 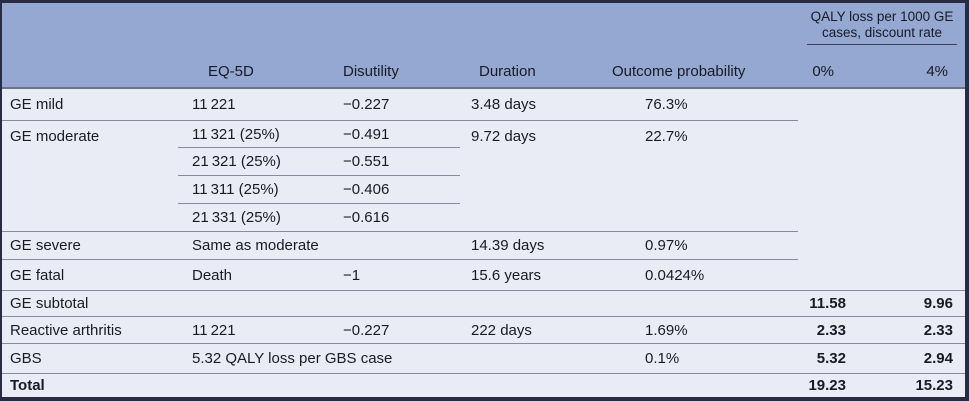 What do you see at coordinates (371, 71) in the screenshot?
I see `column-header-disutility: Disutility` at bounding box center [371, 71].